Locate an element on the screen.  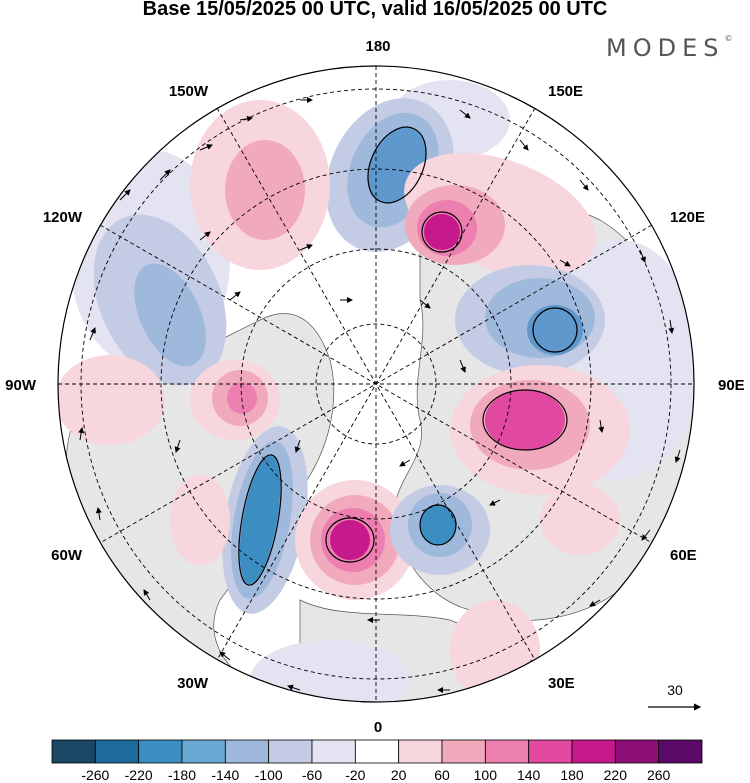
colorbar-tick-label: 20 is located at coordinates (399, 775).